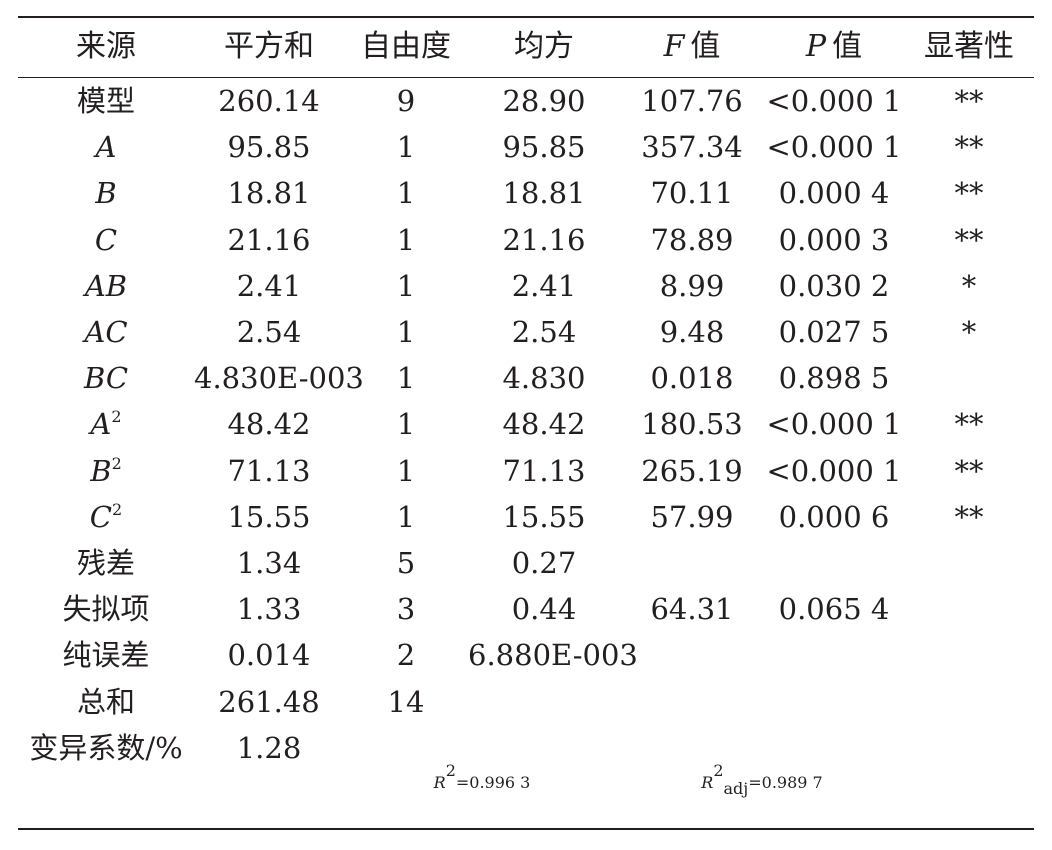  I want to click on cell-f-value: 180.53, so click(692, 424).